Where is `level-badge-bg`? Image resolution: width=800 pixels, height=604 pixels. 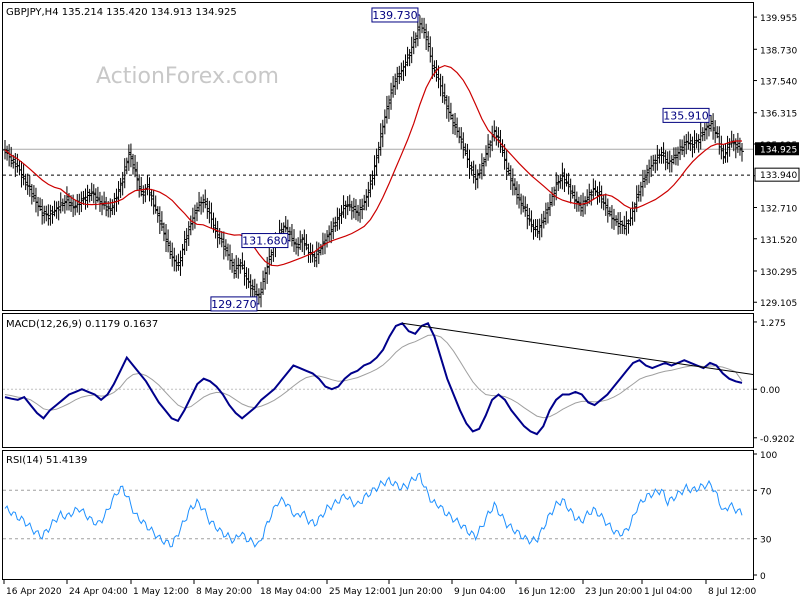
level-badge-bg is located at coordinates (777, 174).